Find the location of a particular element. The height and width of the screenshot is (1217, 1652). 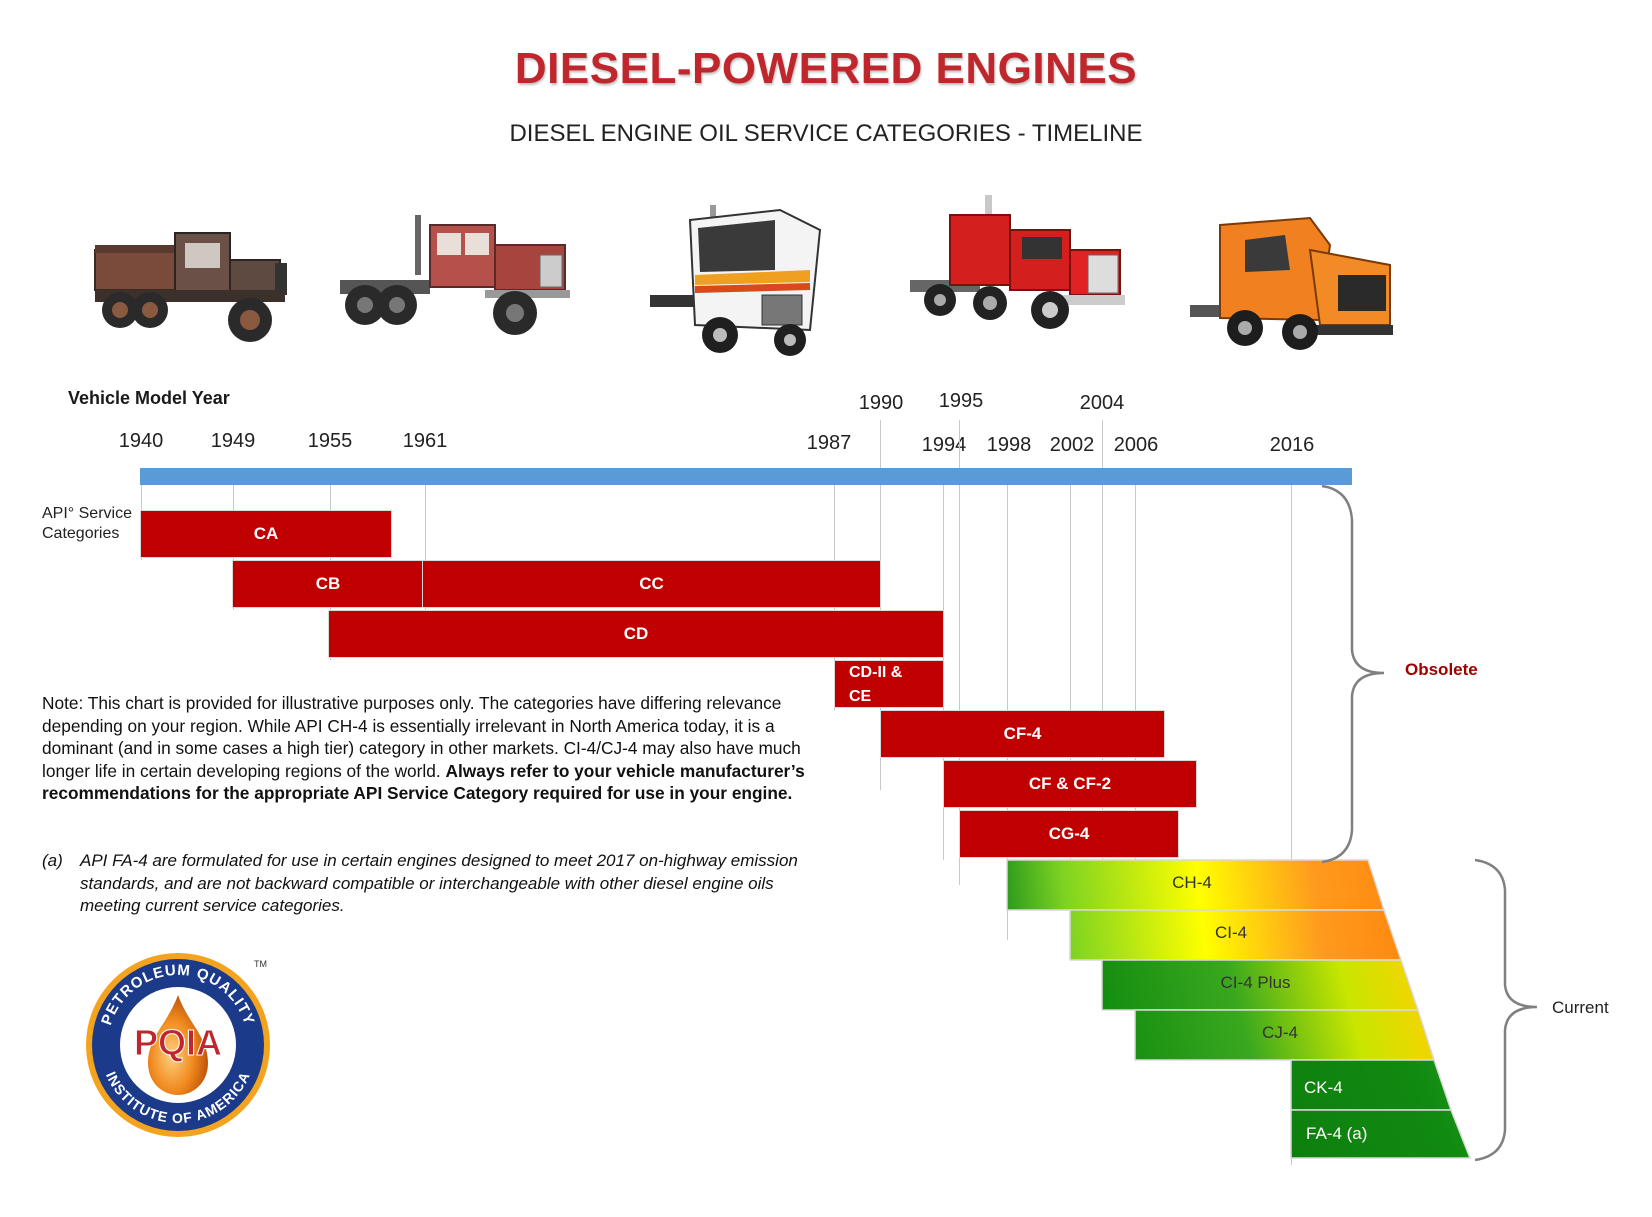

category-cf4-label: CF-4 is located at coordinates (1022, 733).